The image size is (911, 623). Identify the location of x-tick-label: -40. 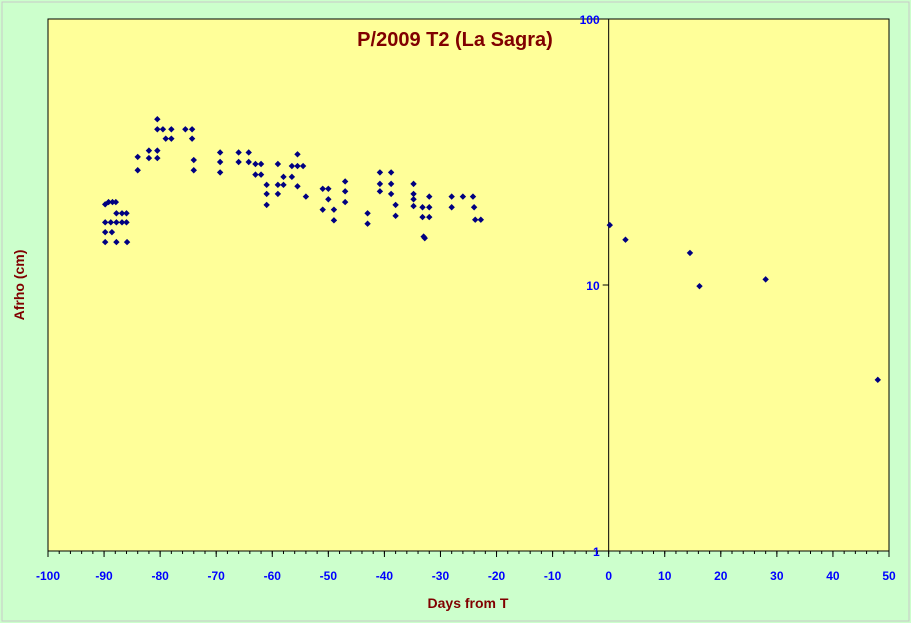
(385, 576).